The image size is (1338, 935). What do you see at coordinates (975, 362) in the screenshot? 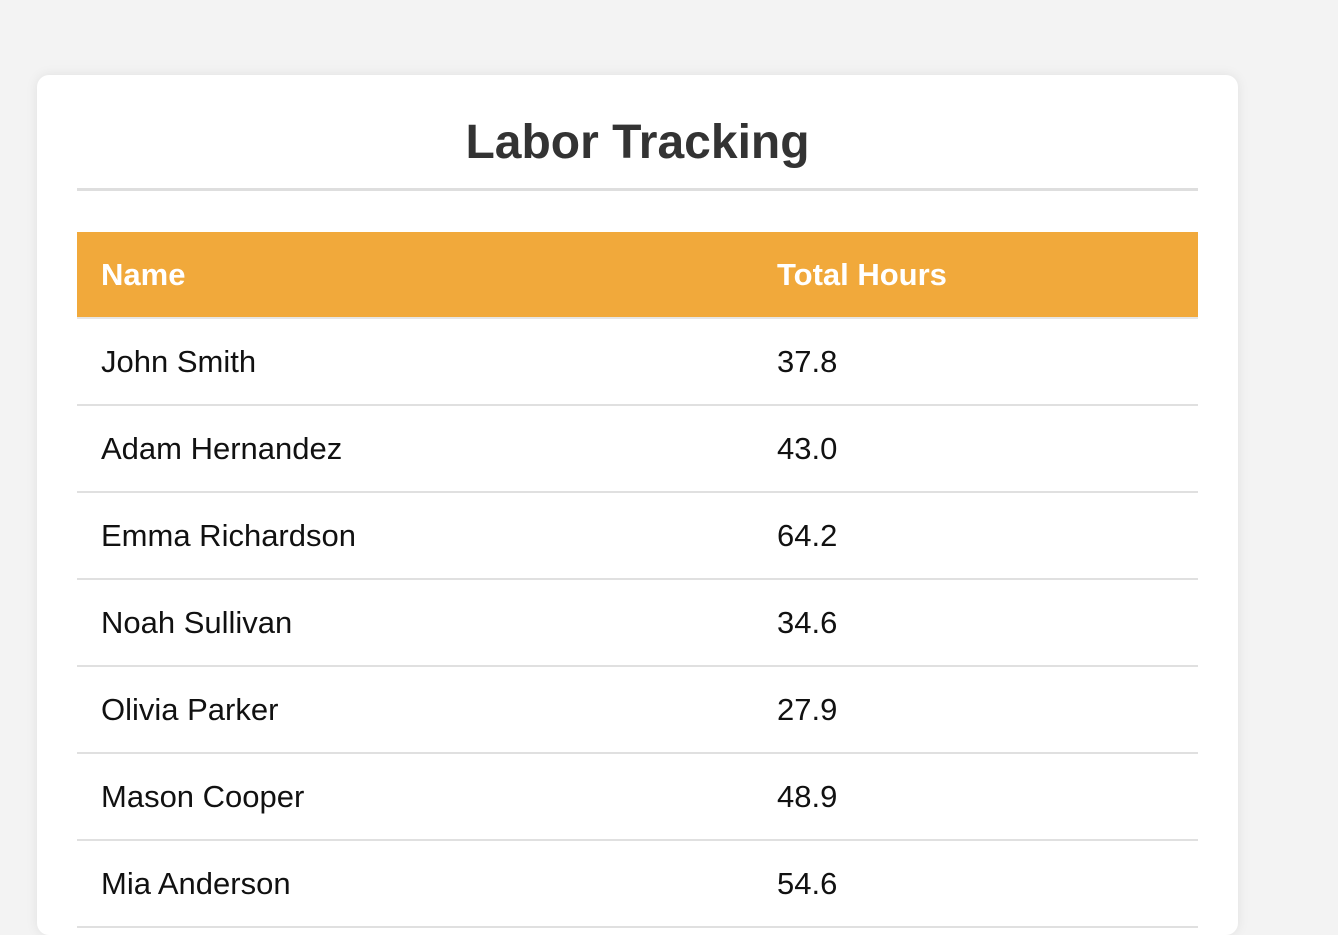
I see `total-hours-cell: 37.8` at bounding box center [975, 362].